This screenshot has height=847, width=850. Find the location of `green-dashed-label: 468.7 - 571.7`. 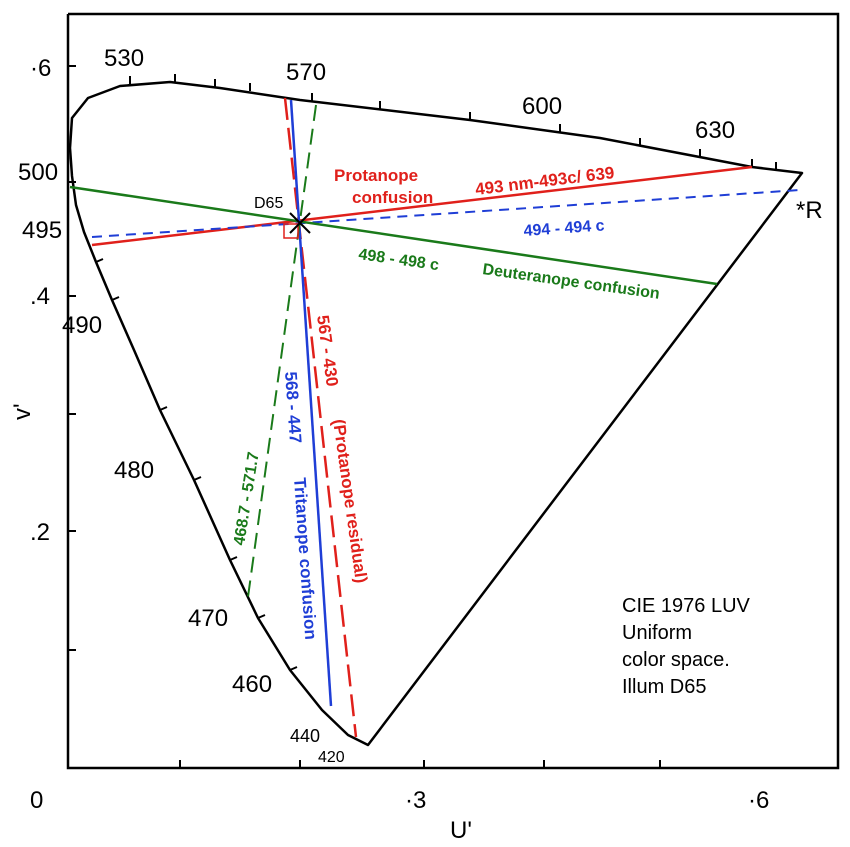

green-dashed-label: 468.7 - 571.7 is located at coordinates (247, 499).